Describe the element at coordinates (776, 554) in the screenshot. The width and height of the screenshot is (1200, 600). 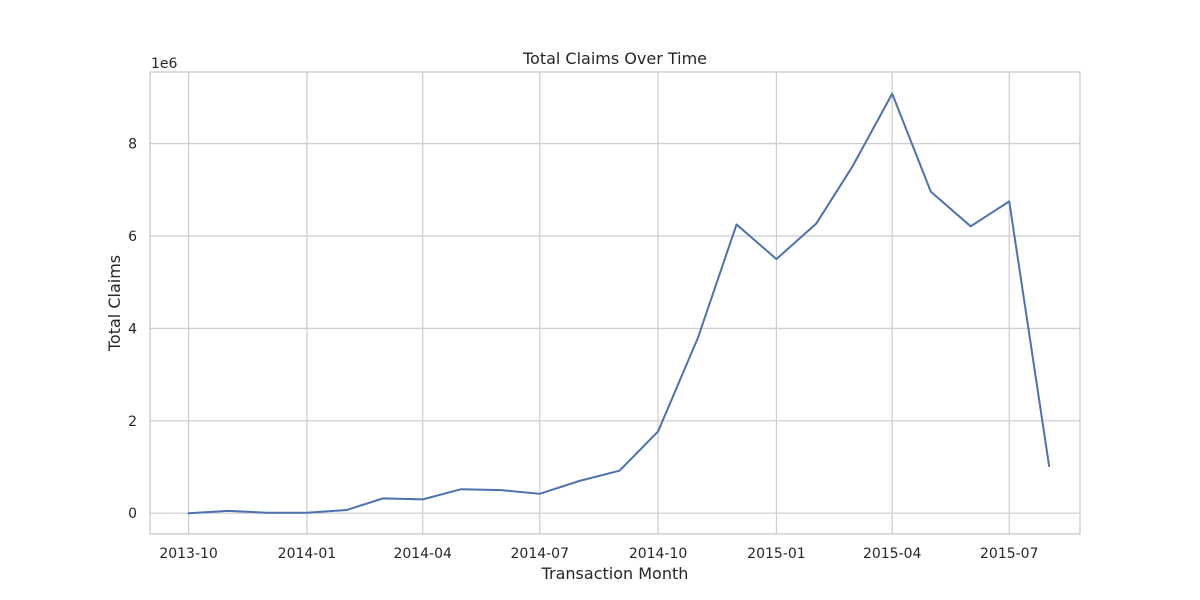
I see `x-tick-label: 2015-01` at that location.